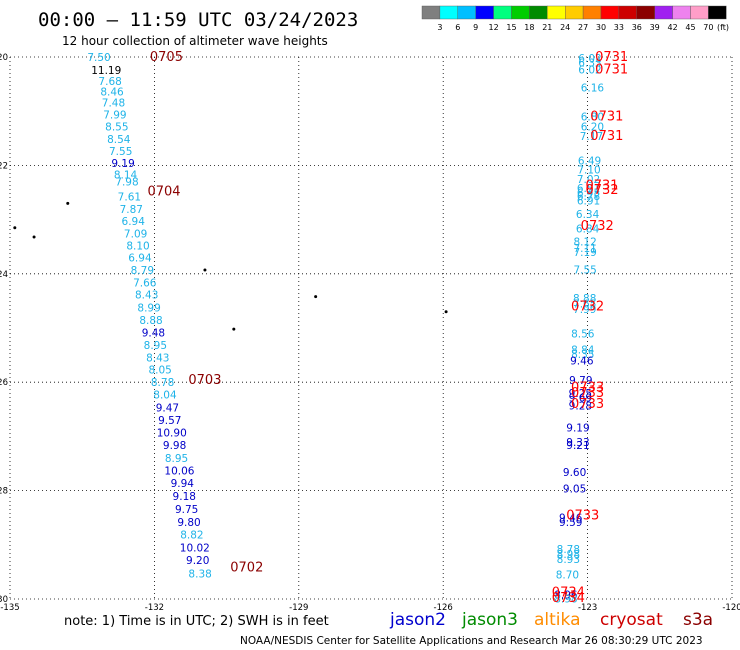  Describe the element at coordinates (439, 27) in the screenshot. I see `color-scale-label: 3` at that location.